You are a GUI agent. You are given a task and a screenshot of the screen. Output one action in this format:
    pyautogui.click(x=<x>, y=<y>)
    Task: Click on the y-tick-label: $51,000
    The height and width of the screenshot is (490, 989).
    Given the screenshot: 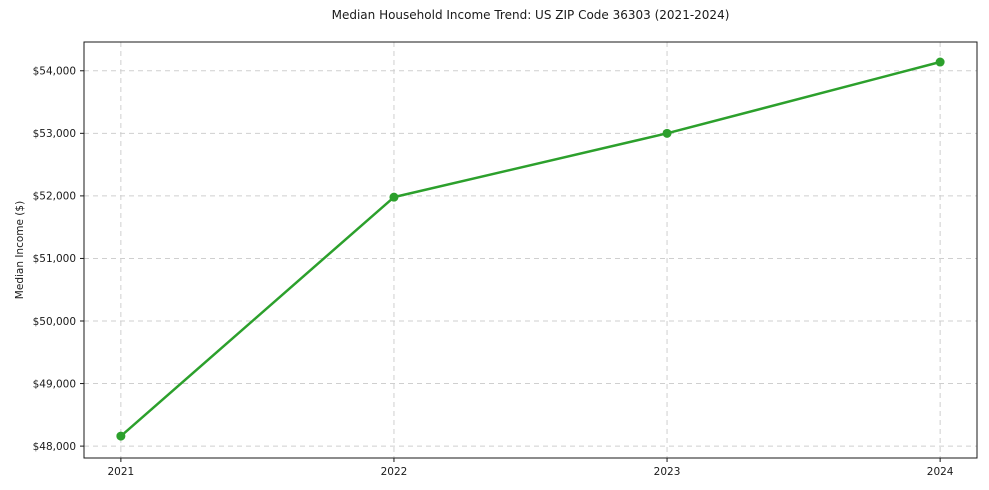 What is the action you would take?
    pyautogui.click(x=54, y=259)
    